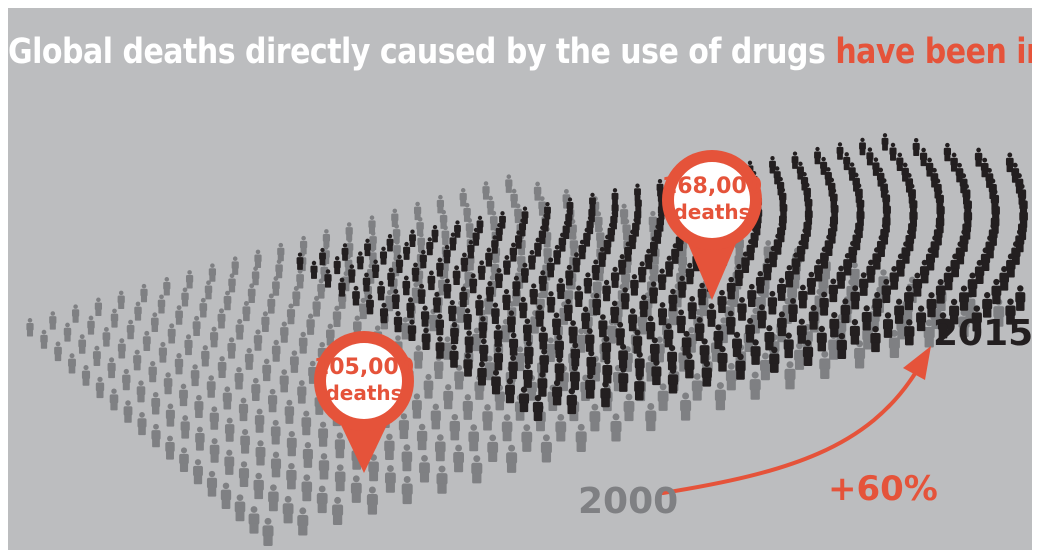  I want to click on label-2015-unit: deaths, so click(711, 212).